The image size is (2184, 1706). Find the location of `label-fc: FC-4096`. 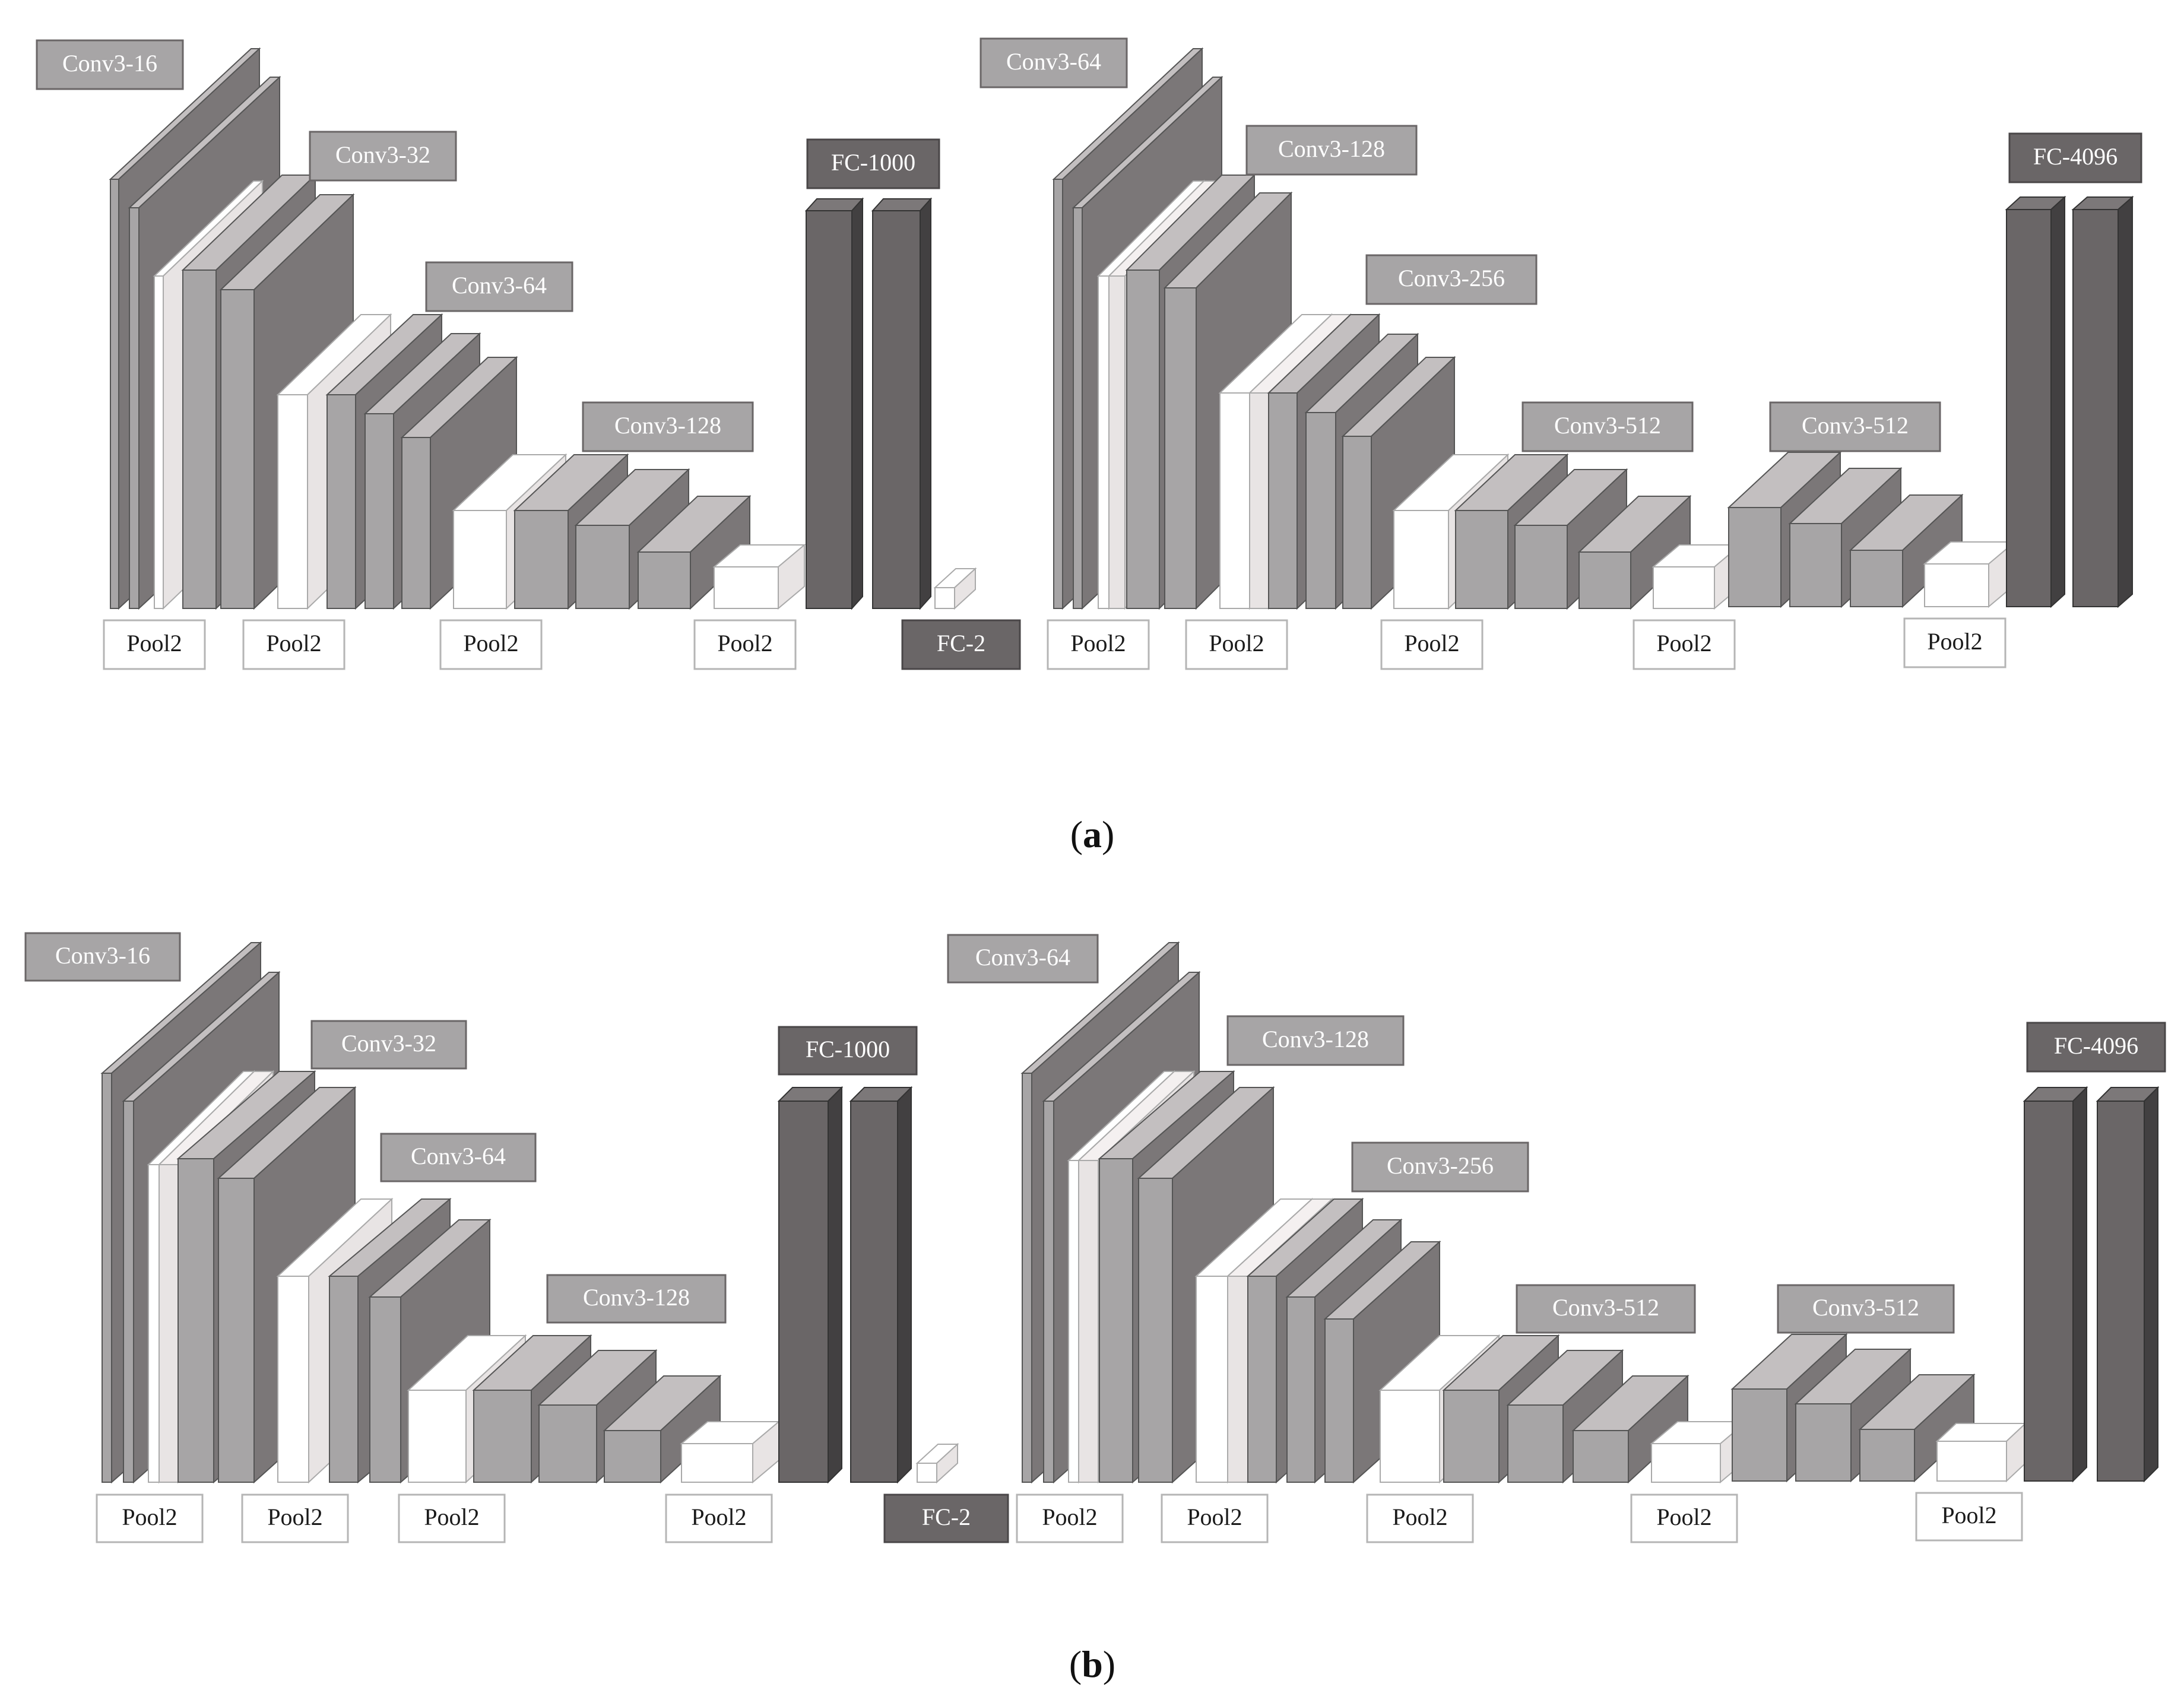

label-fc: FC-4096 is located at coordinates (2075, 157).